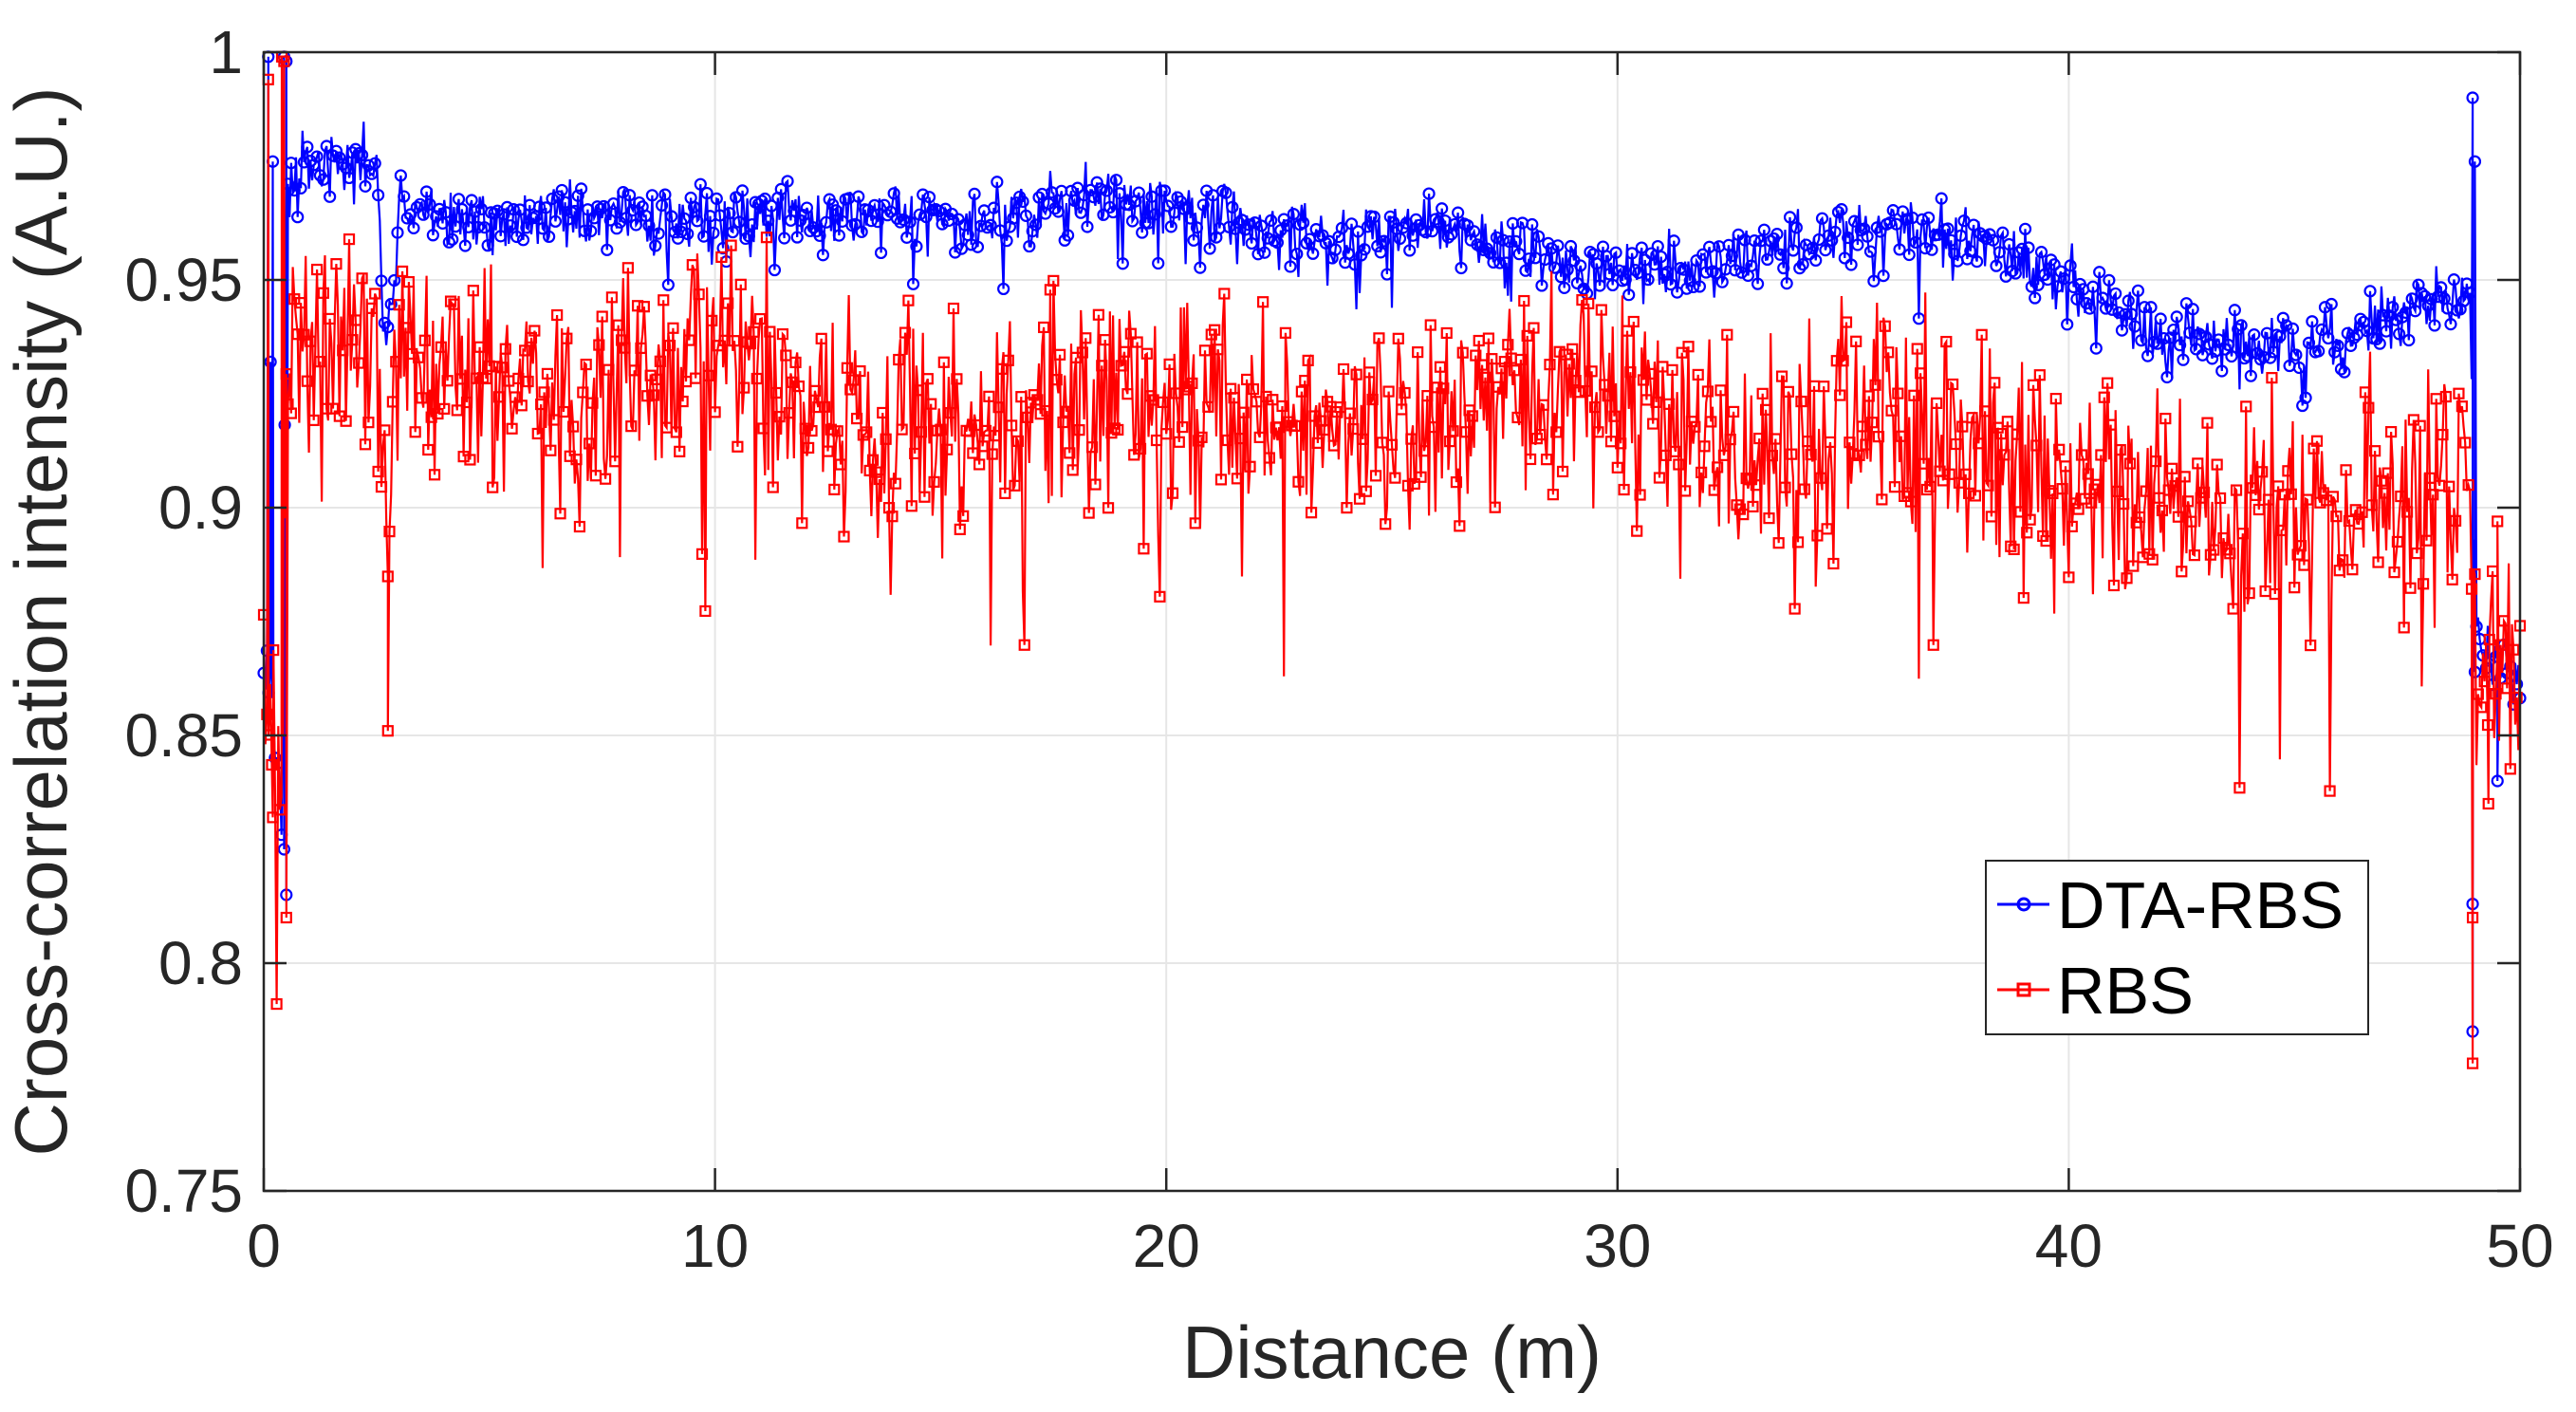  What do you see at coordinates (2200, 905) in the screenshot?
I see `legend-label-dta-rbs: DTA-RBS` at bounding box center [2200, 905].